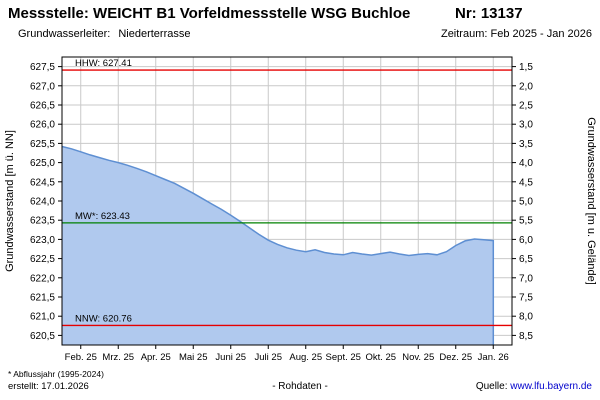  Describe the element at coordinates (343, 357) in the screenshot. I see `x-tick-label: Sept. 25` at that location.